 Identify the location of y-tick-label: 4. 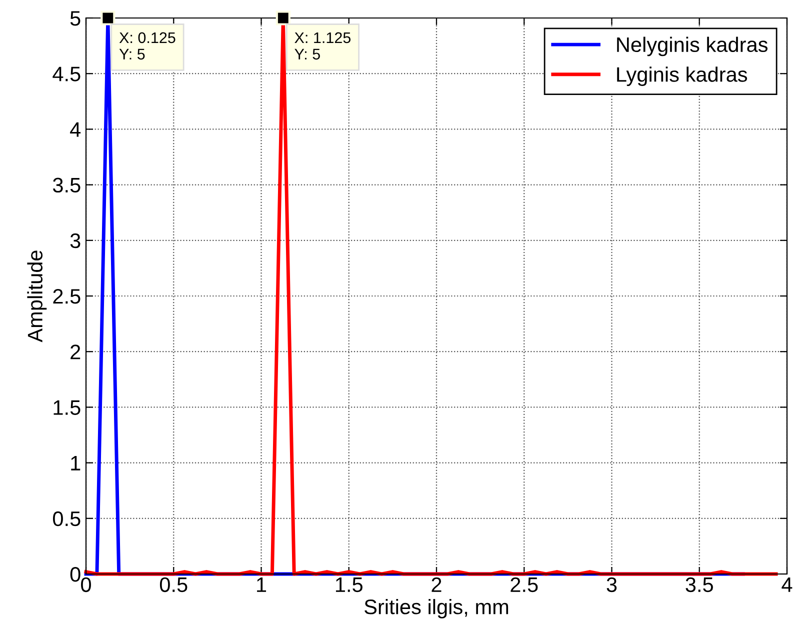
(75, 129).